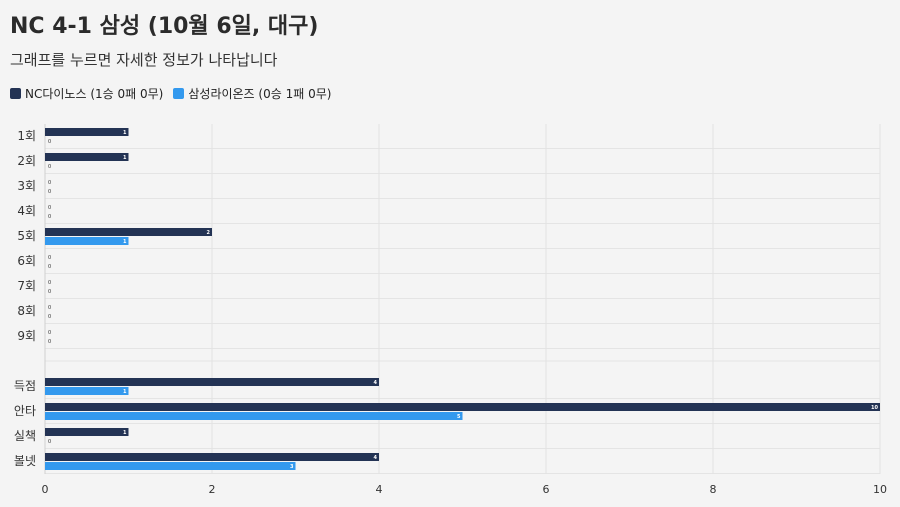 This screenshot has width=900, height=507. Describe the element at coordinates (874, 408) in the screenshot. I see `bar-value-label: 10` at that location.